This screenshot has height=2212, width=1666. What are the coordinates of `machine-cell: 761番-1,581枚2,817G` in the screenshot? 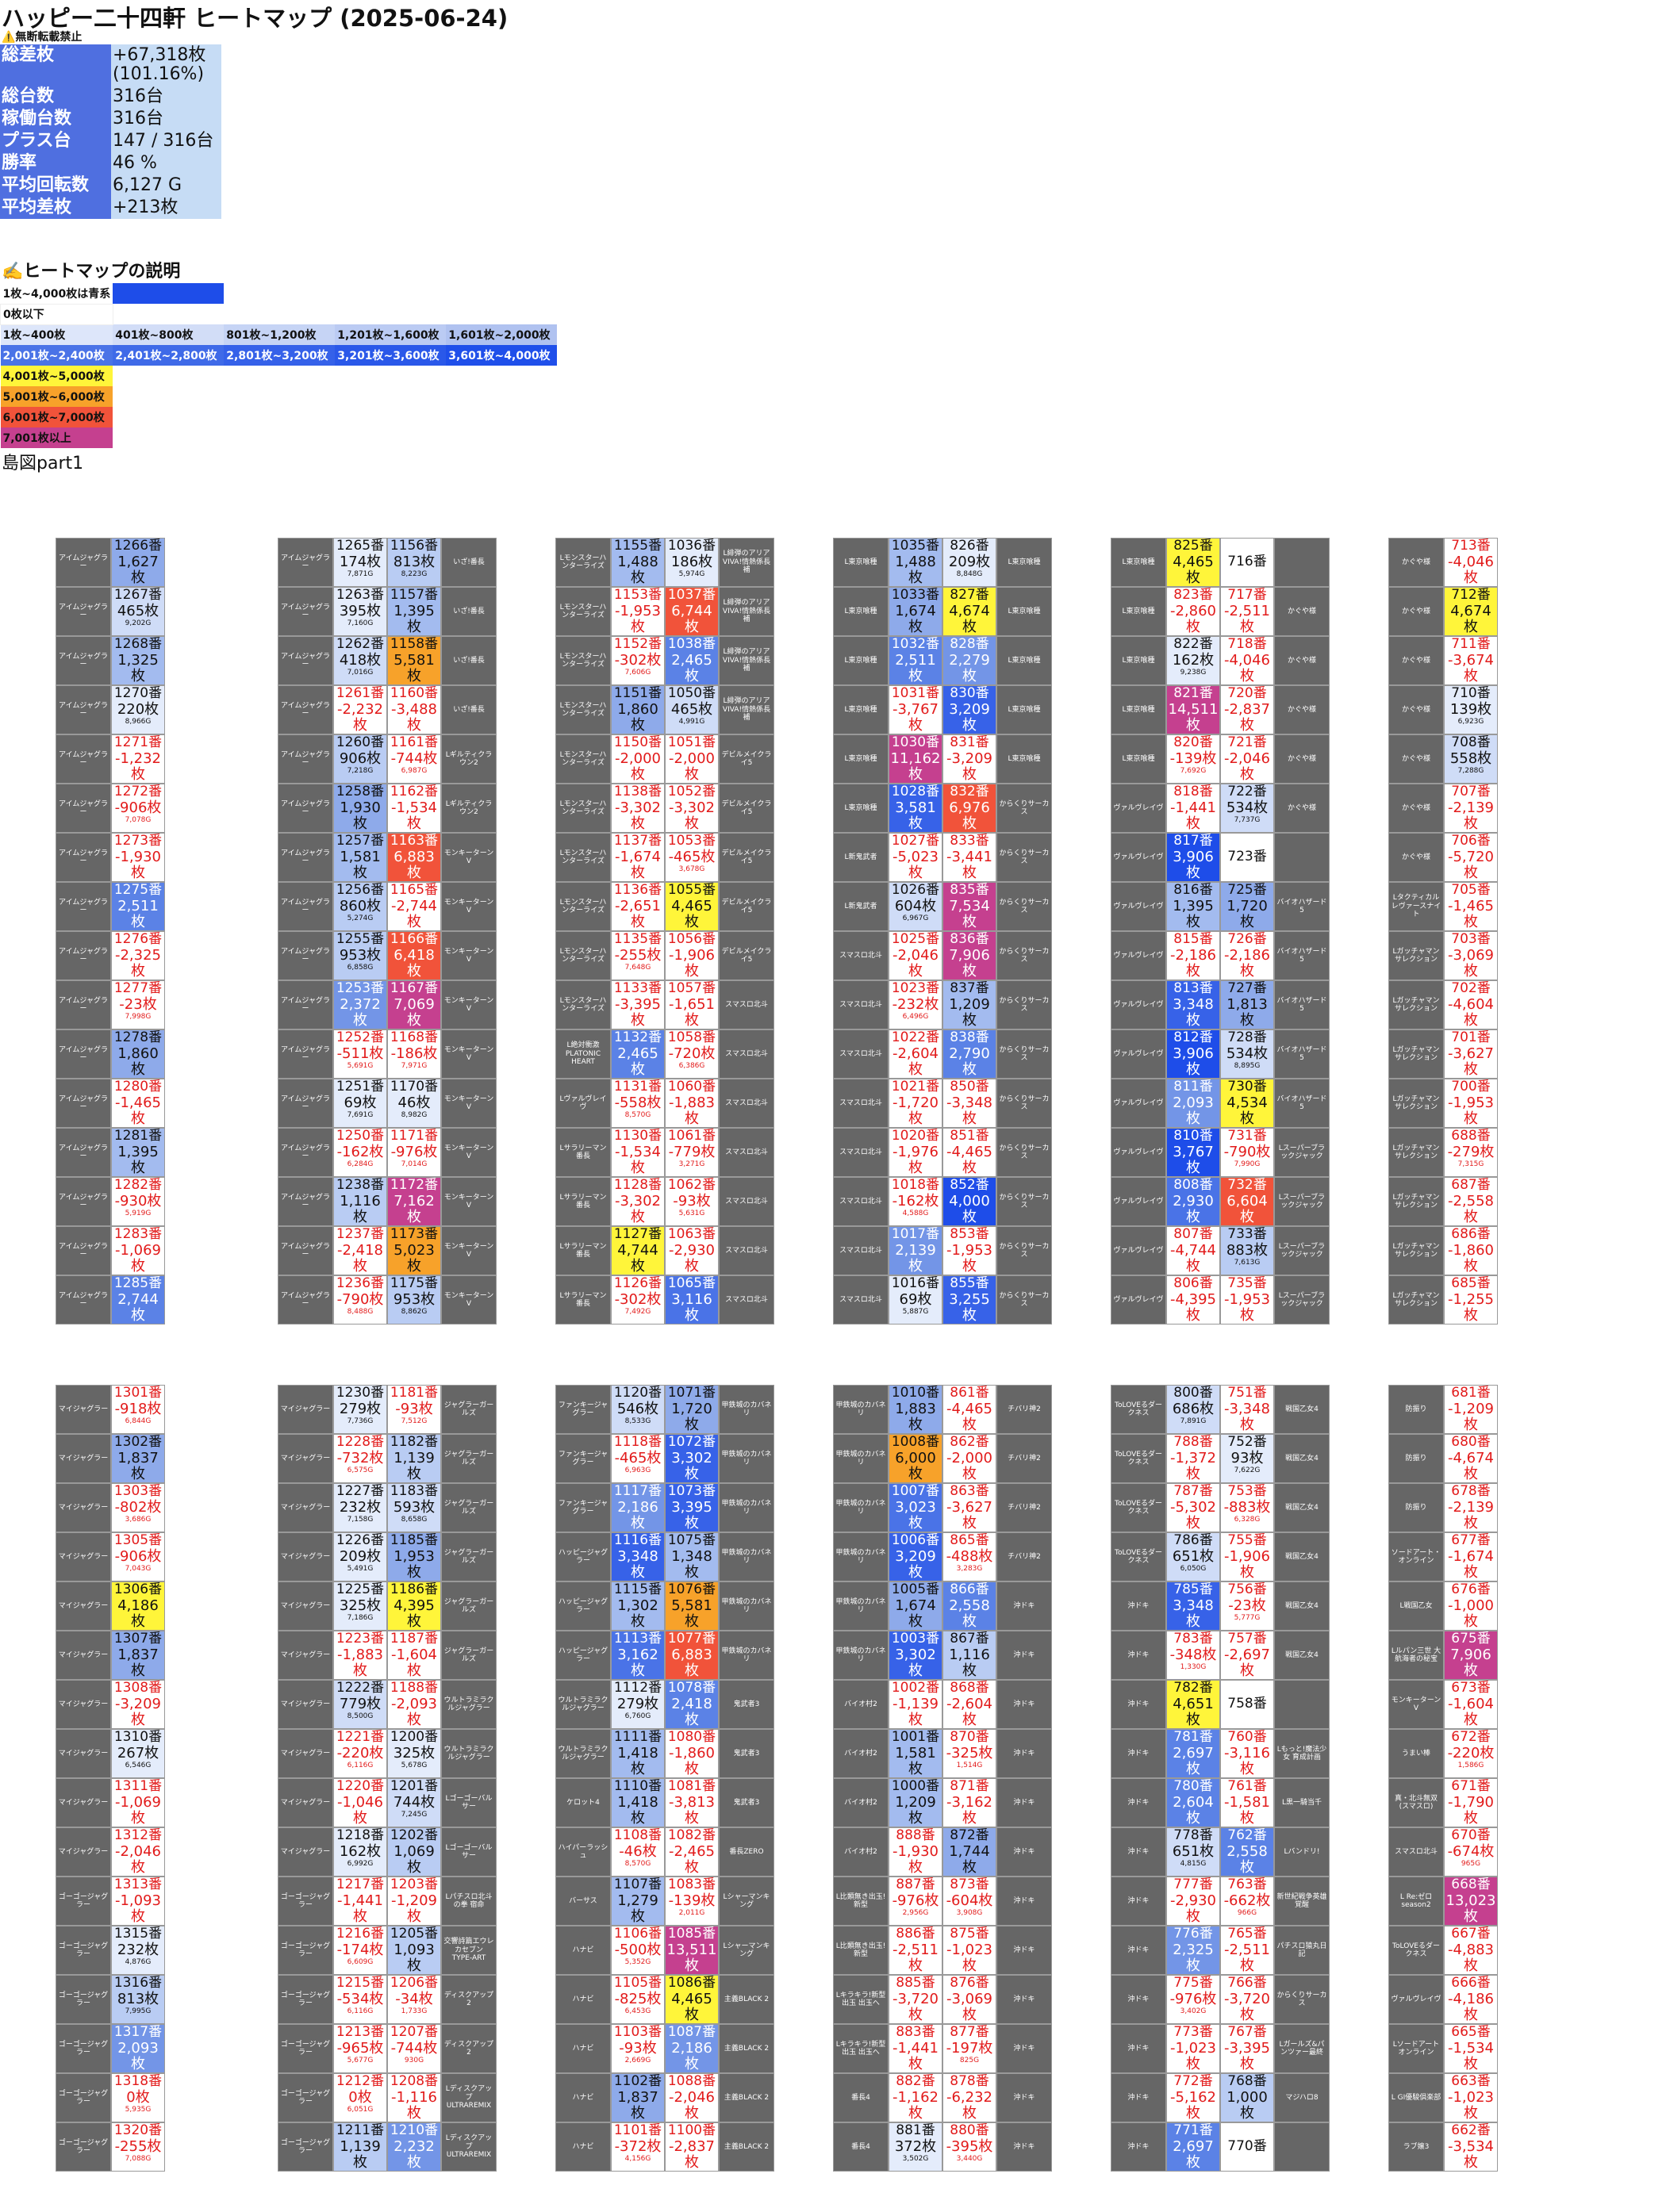 It's located at (1247, 1802).